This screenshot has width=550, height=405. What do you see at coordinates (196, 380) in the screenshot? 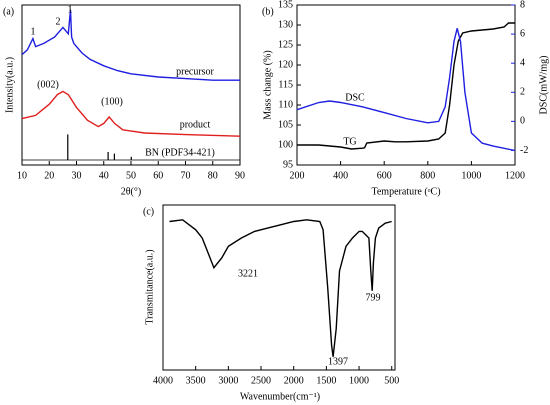
I see `x-tick-label: 3500` at bounding box center [196, 380].